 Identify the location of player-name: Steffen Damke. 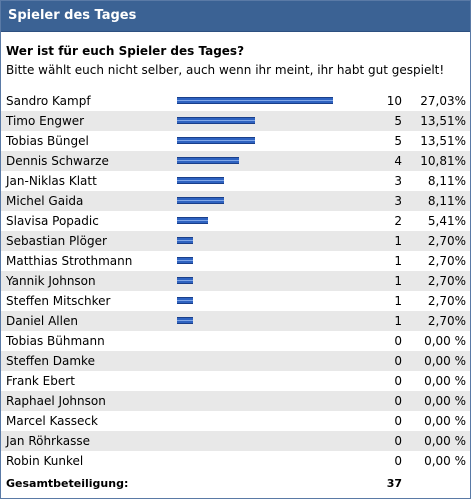
(50, 361).